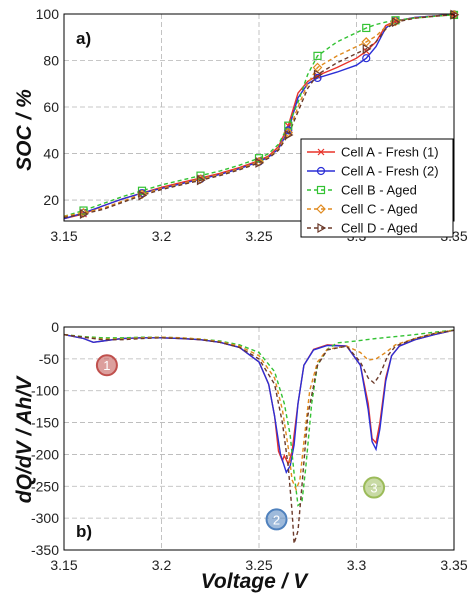 The image size is (474, 597). I want to click on panel-b-label: b), so click(84, 531).